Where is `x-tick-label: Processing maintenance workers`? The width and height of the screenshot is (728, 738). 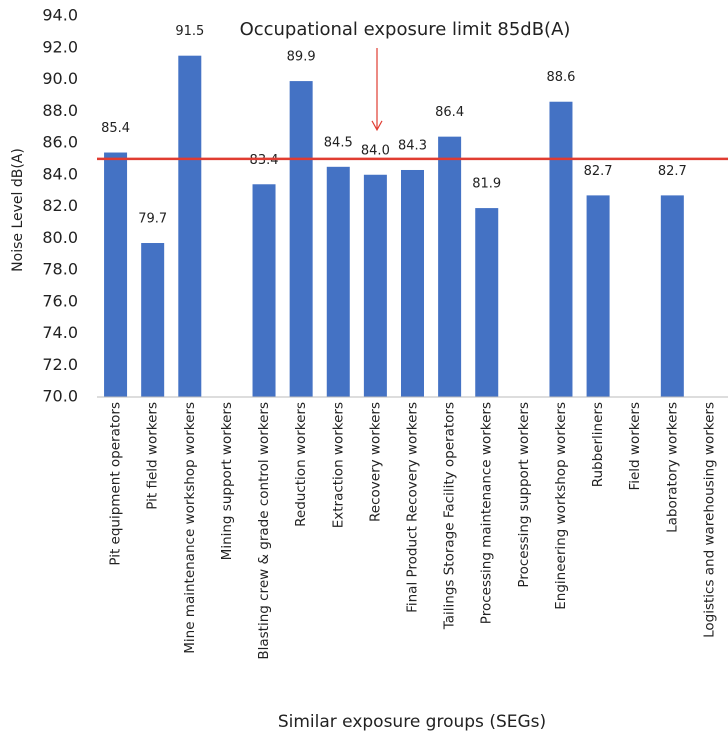
x-tick-label: Processing maintenance workers is located at coordinates (487, 513).